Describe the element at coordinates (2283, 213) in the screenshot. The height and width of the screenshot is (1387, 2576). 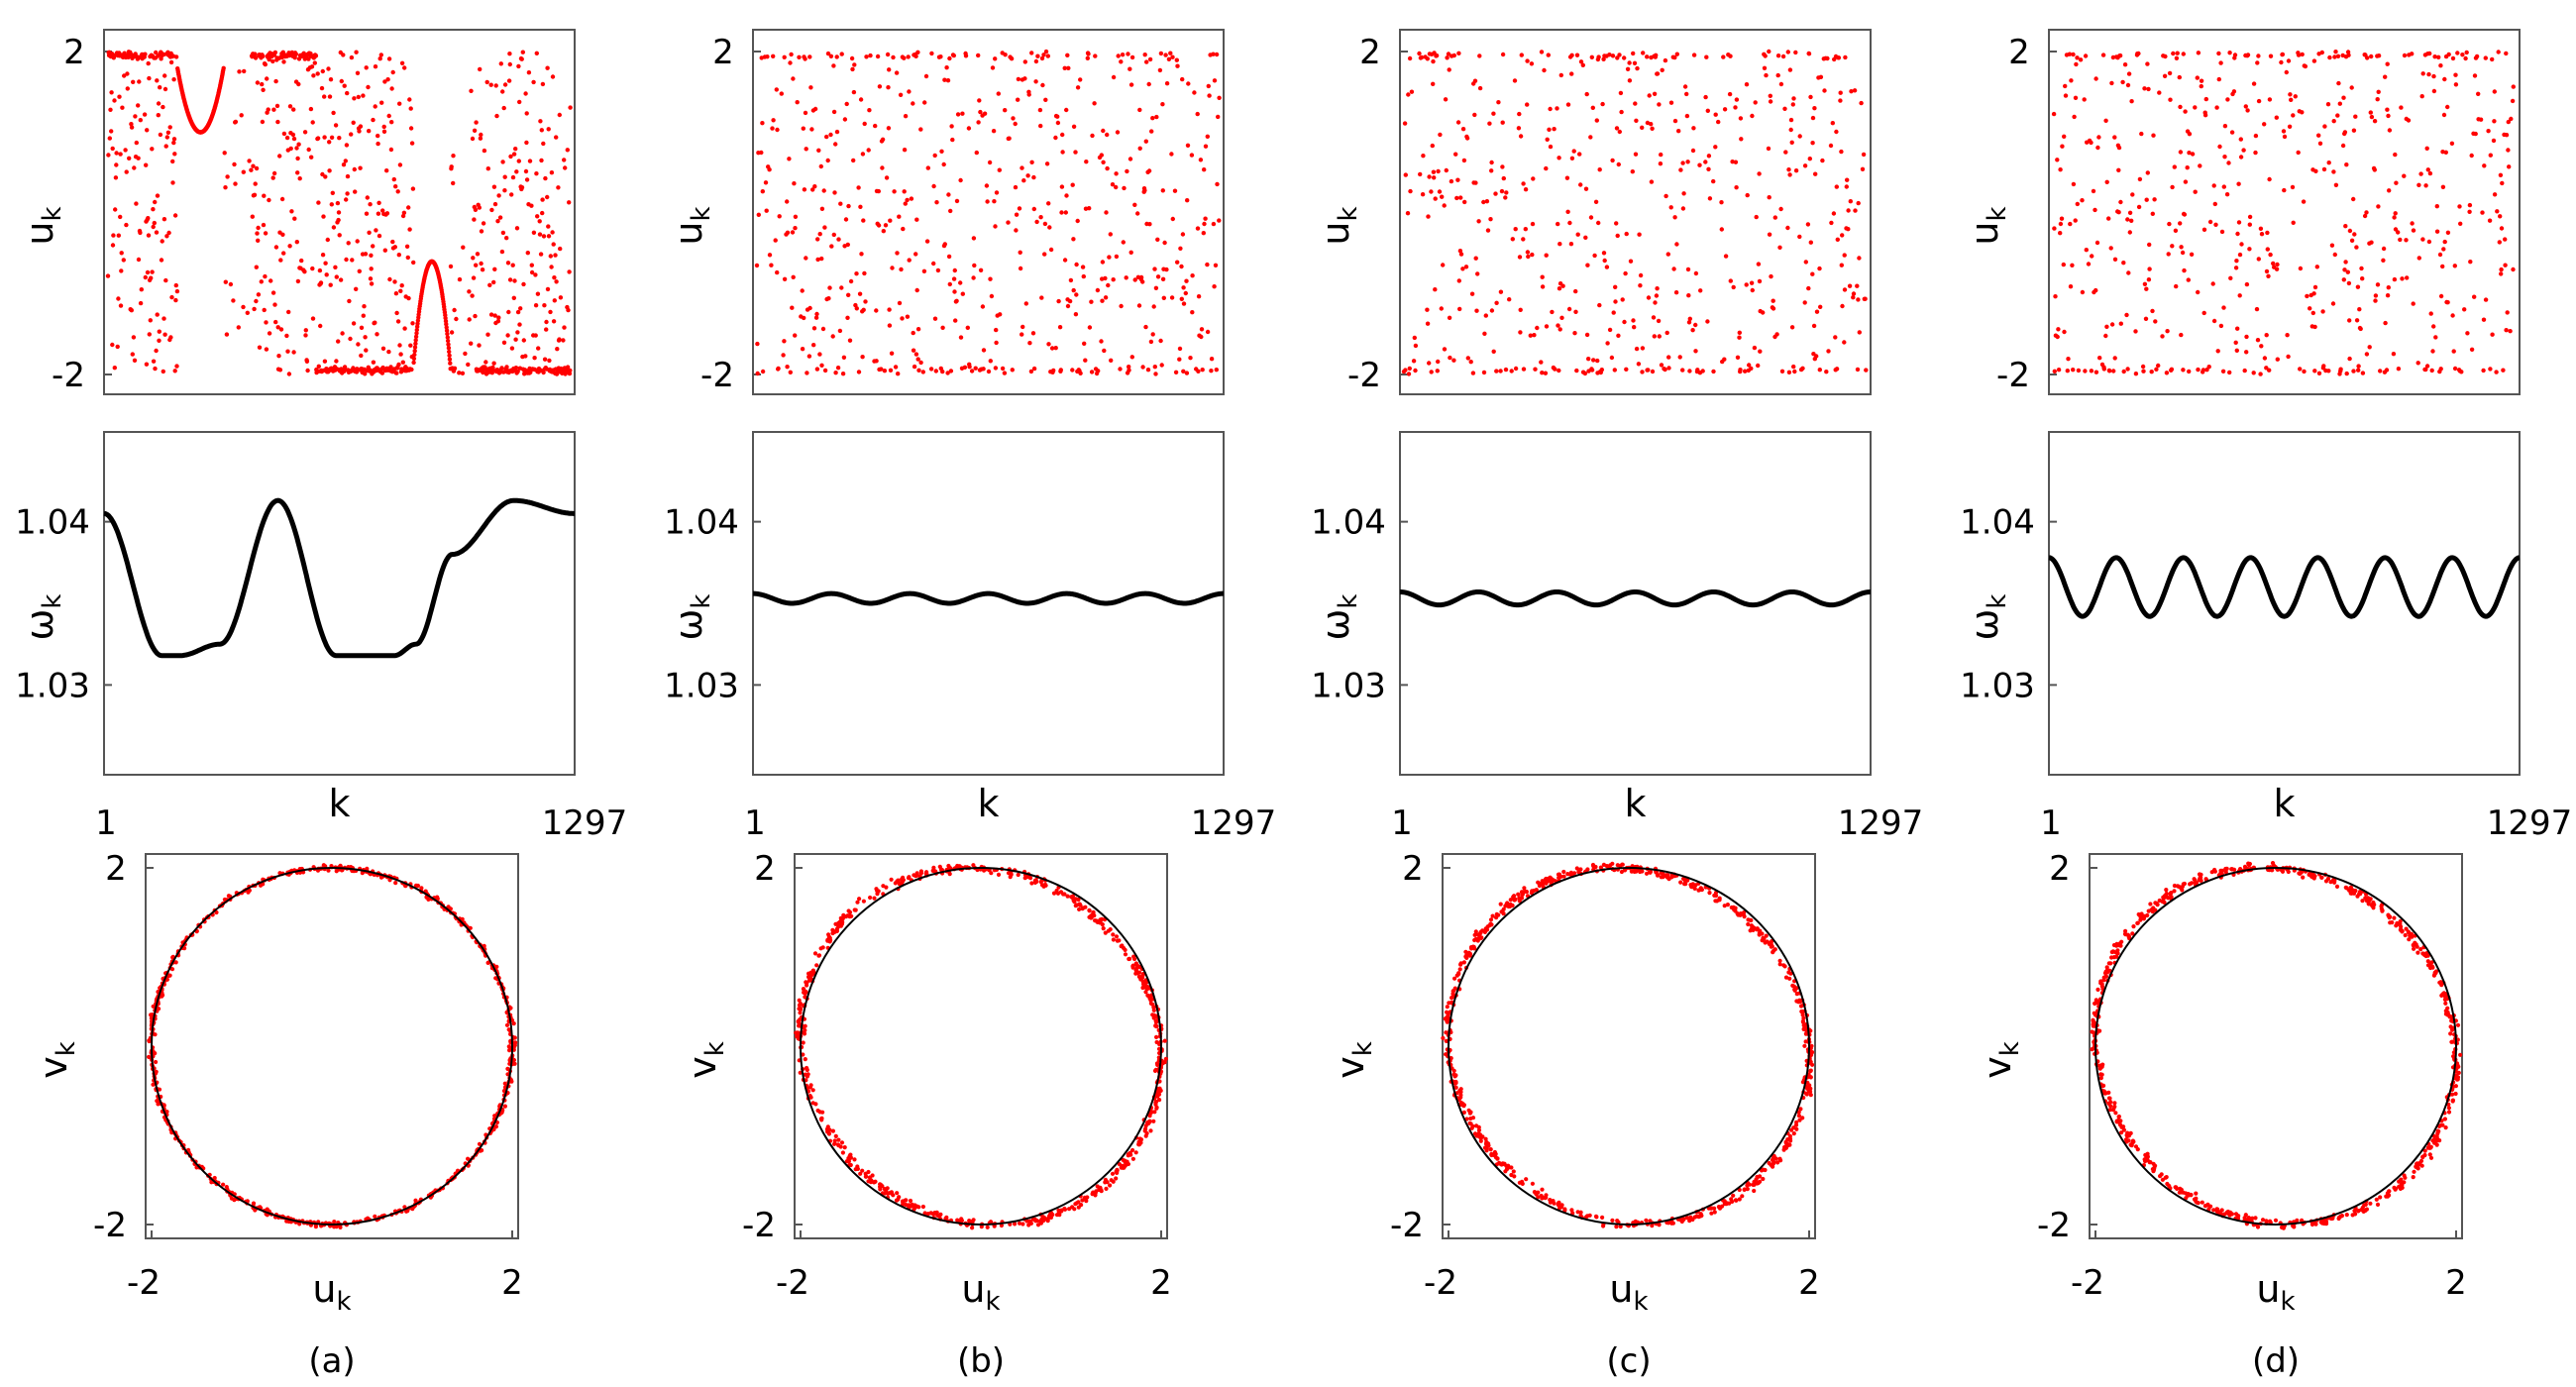
I see `uk-points` at that location.